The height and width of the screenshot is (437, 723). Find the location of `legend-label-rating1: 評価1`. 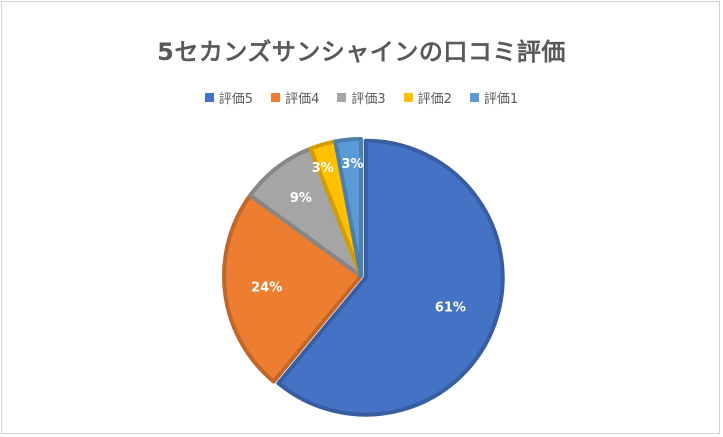

legend-label-rating1: 評価1 is located at coordinates (501, 99).